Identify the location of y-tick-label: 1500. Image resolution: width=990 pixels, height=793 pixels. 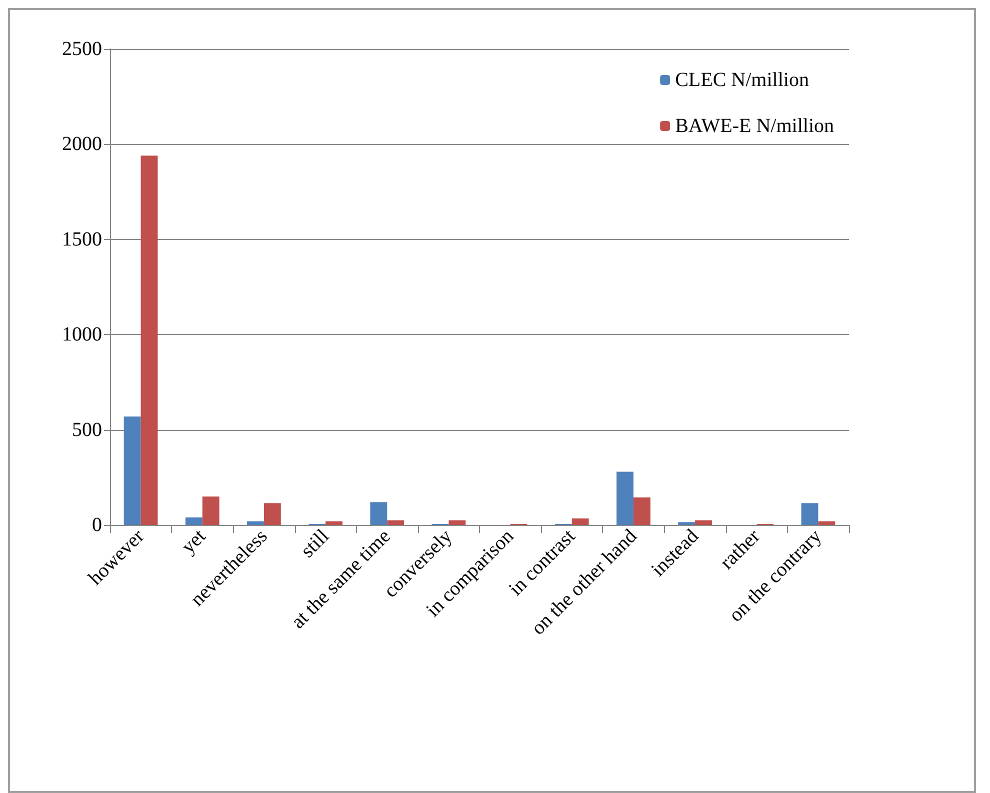
(82, 239).